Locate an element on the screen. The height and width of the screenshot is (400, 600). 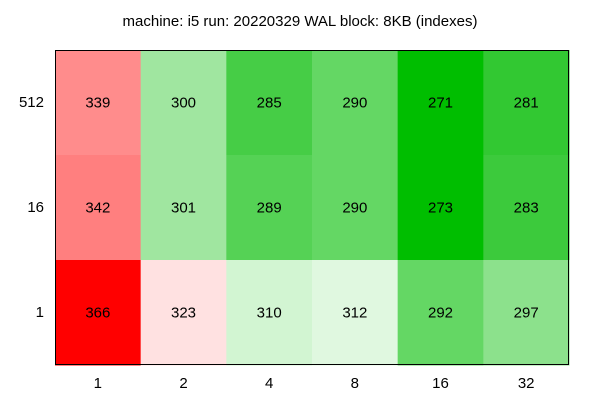
cell-value-label: 323 is located at coordinates (183, 313).